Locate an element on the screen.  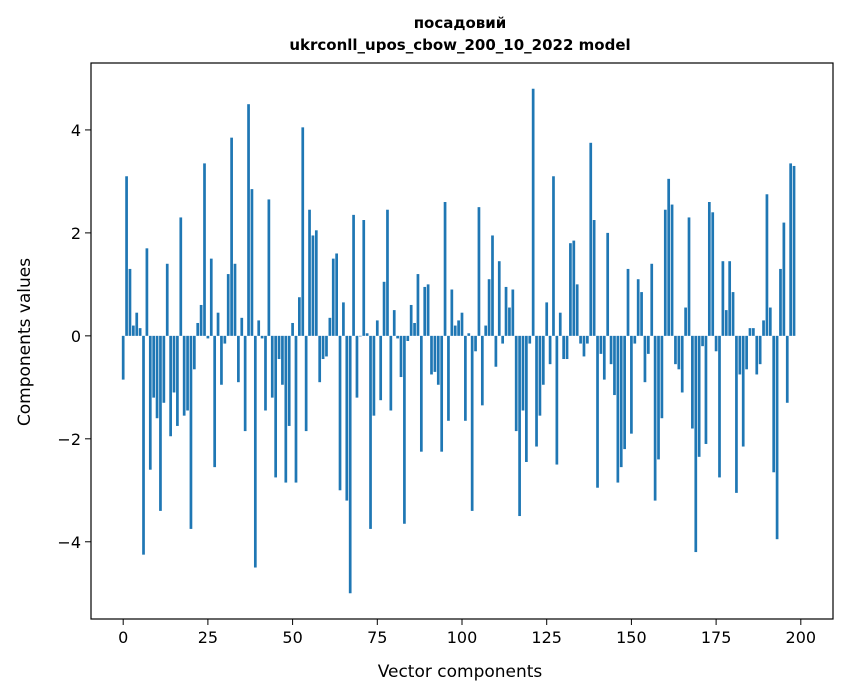
y-axis-ticks: −4 −2 0 2 4 is located at coordinates (74, 336).